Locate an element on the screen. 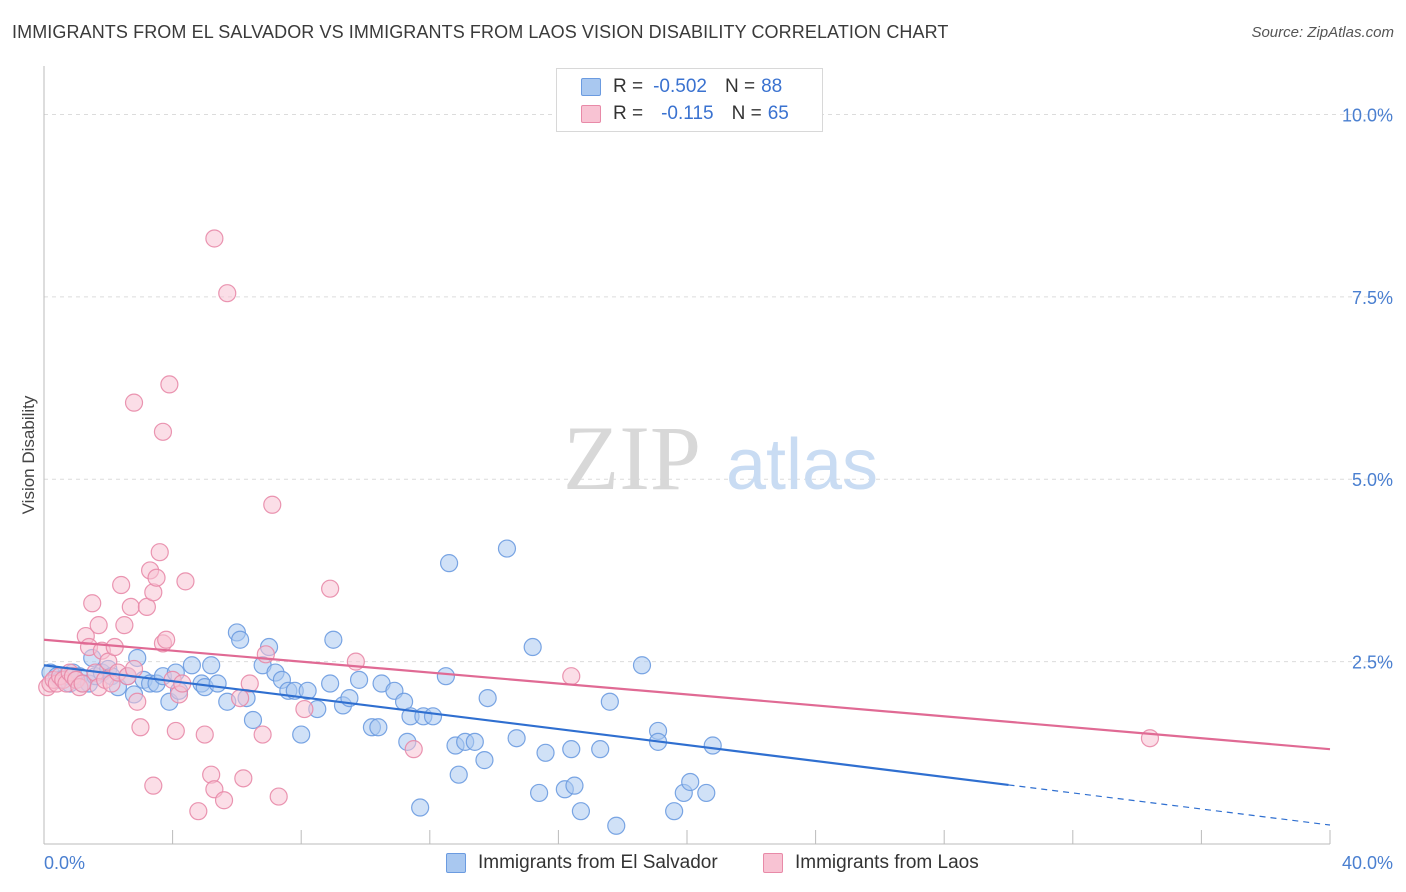 The height and width of the screenshot is (892, 1406). trend-line-el-salvador-projection is located at coordinates (1169, 805).